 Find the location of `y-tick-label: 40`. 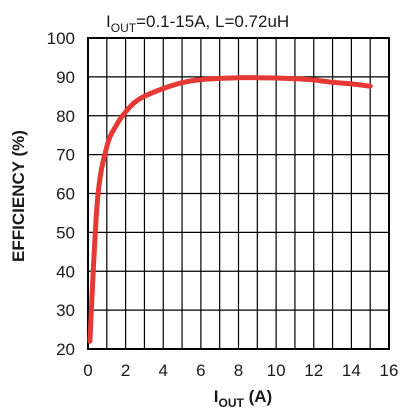

y-tick-label: 40 is located at coordinates (65, 271).